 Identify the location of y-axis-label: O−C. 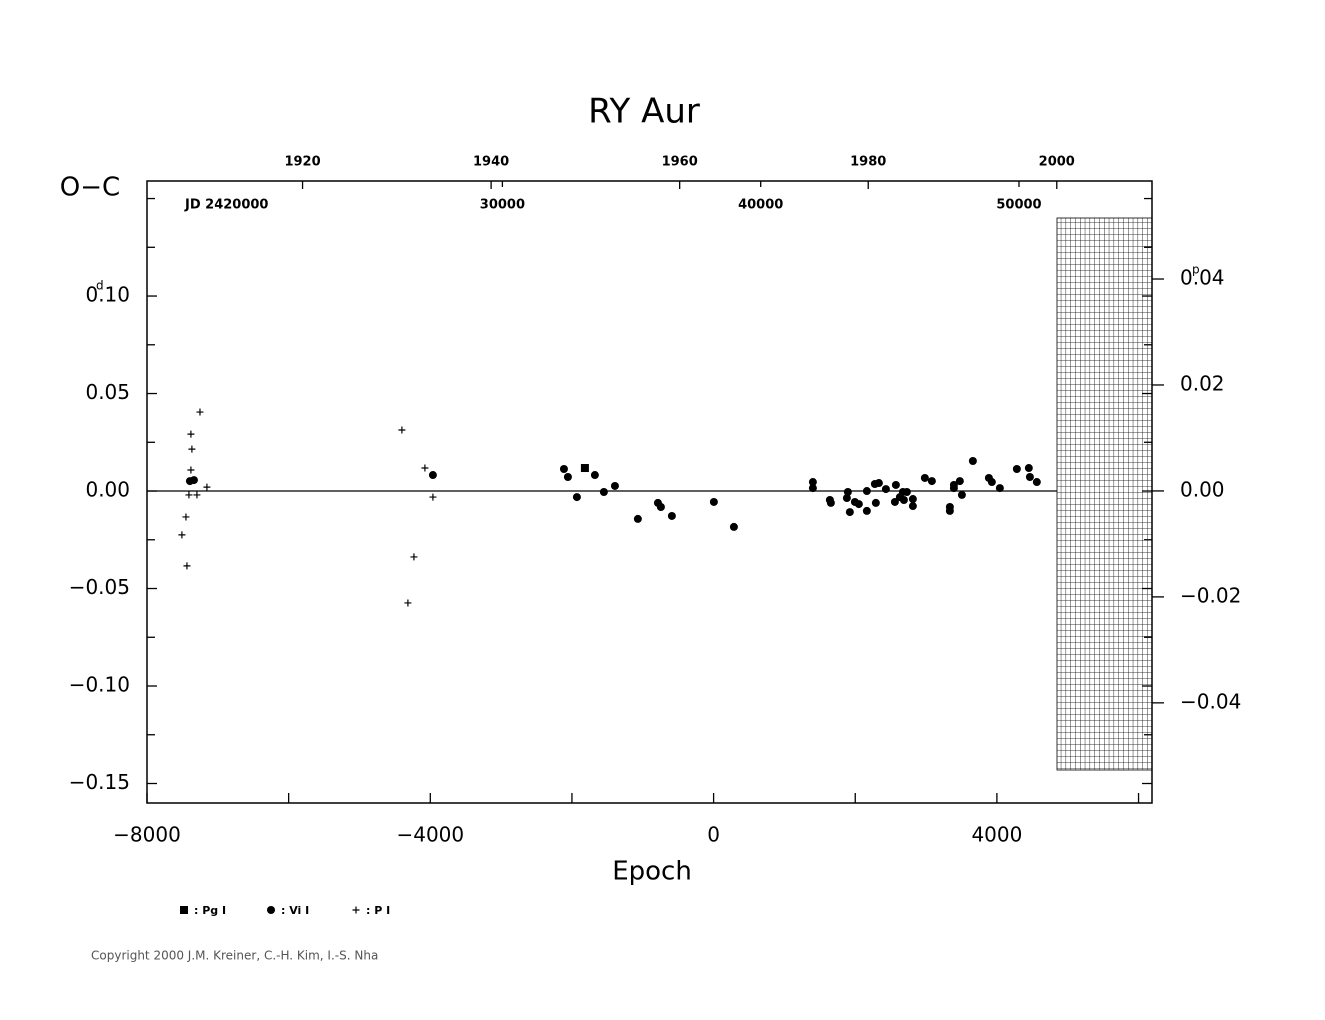
(90, 188).